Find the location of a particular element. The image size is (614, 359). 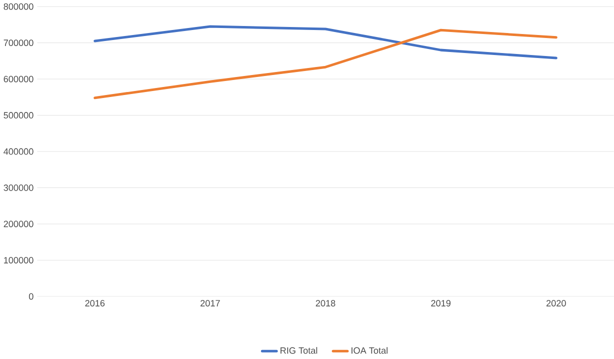

y-tick-label: 300000 is located at coordinates (19, 187).